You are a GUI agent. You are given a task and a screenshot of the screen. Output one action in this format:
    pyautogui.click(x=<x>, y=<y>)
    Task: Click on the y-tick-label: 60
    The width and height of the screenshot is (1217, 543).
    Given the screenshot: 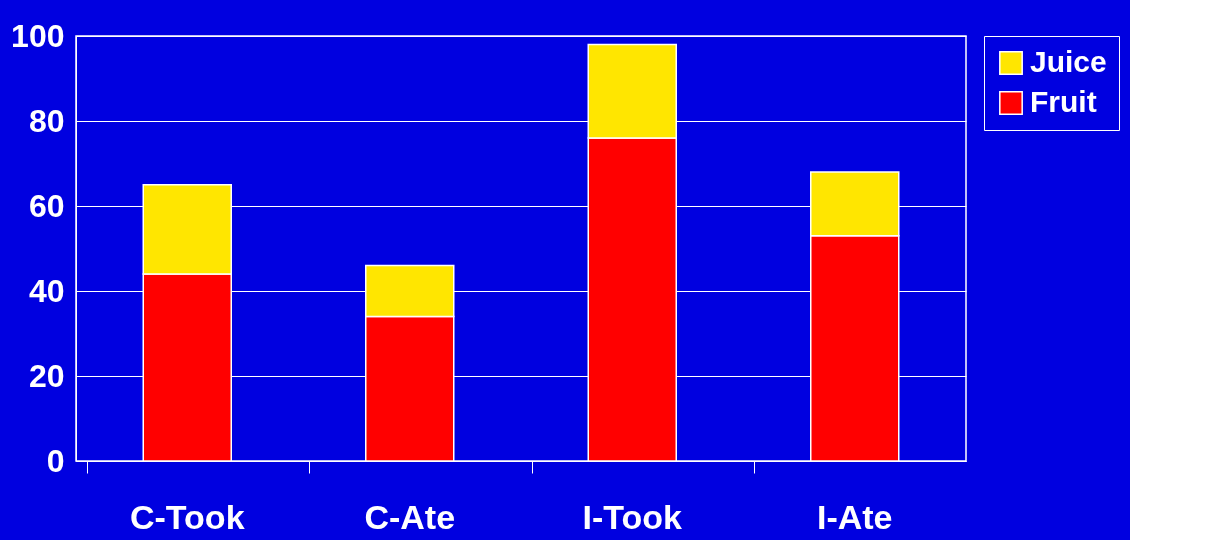 What is the action you would take?
    pyautogui.click(x=46, y=205)
    